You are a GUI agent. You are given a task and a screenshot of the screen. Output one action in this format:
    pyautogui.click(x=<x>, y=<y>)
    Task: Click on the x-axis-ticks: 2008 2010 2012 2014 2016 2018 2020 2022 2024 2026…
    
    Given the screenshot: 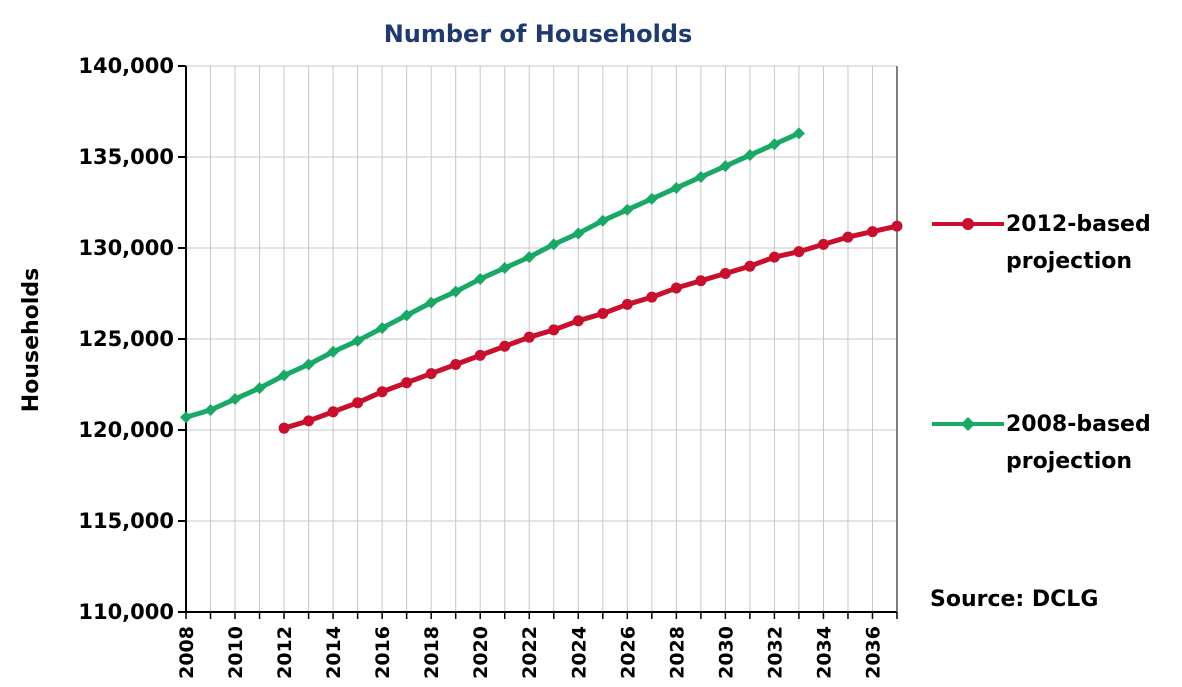 What is the action you would take?
    pyautogui.click(x=537, y=645)
    